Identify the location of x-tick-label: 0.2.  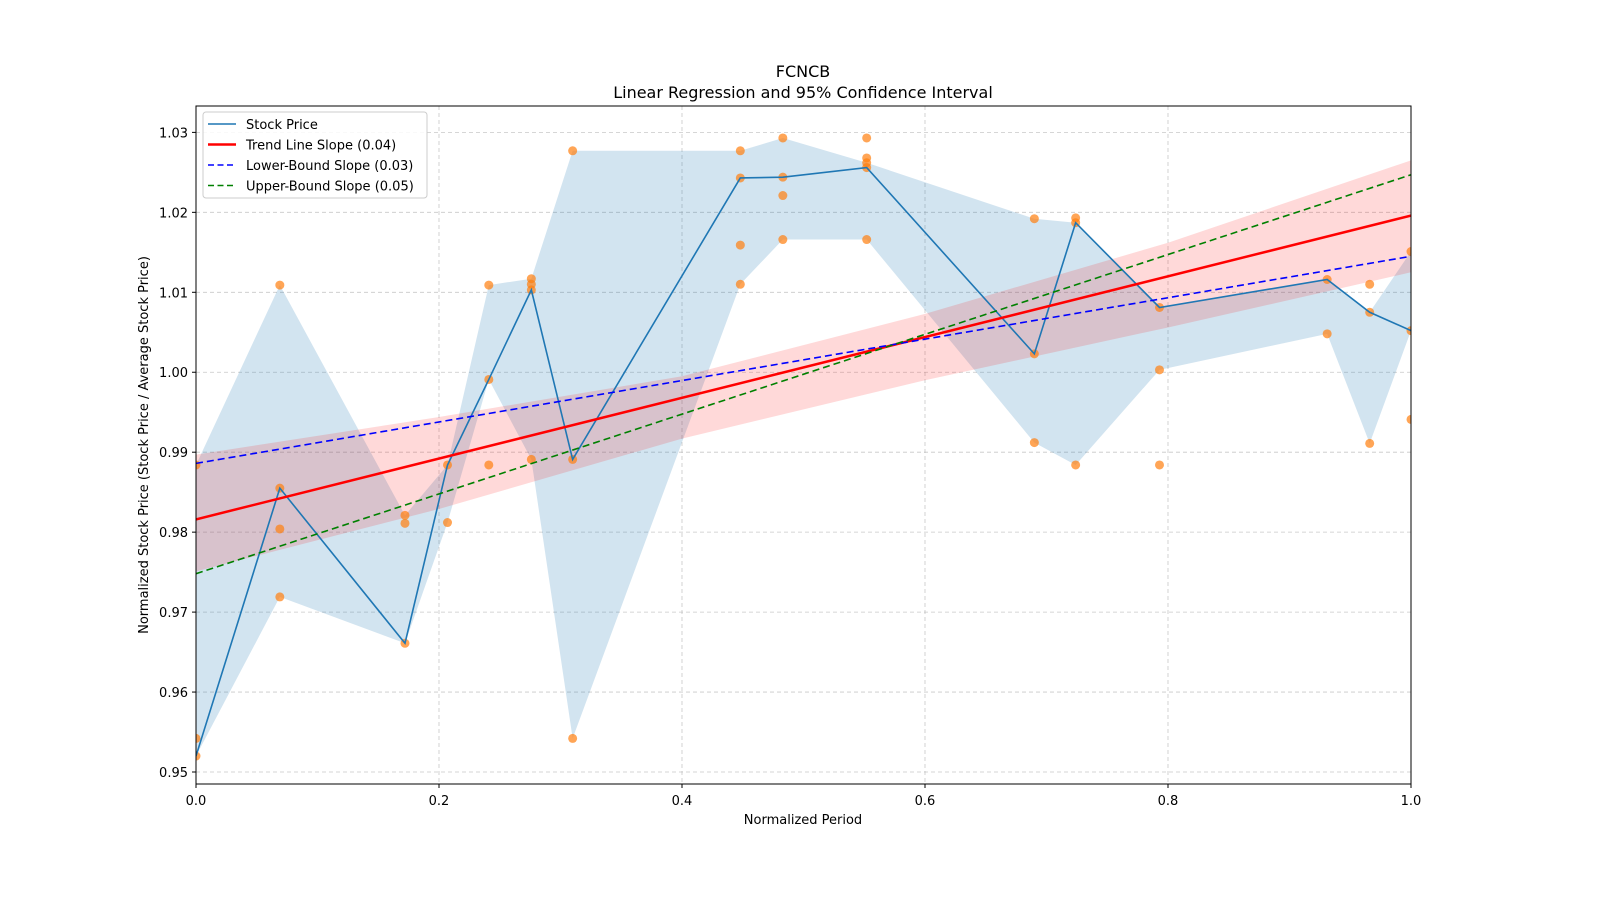
(439, 801).